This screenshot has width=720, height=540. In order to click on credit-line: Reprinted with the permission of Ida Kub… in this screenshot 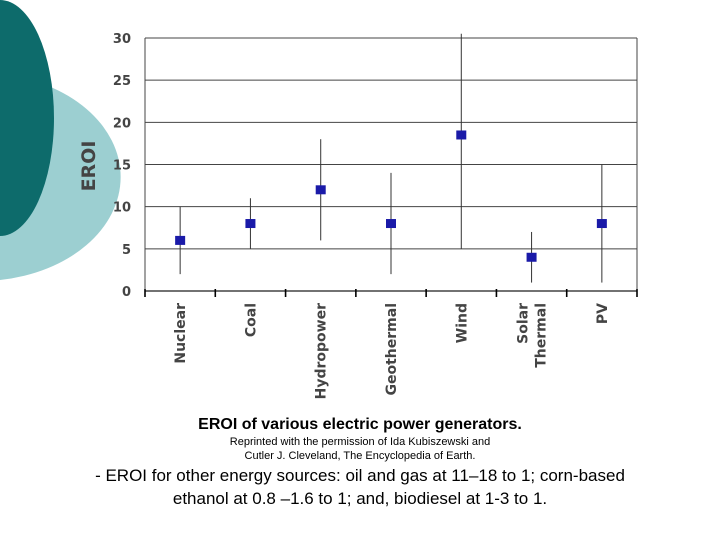, I will do `click(360, 442)`.